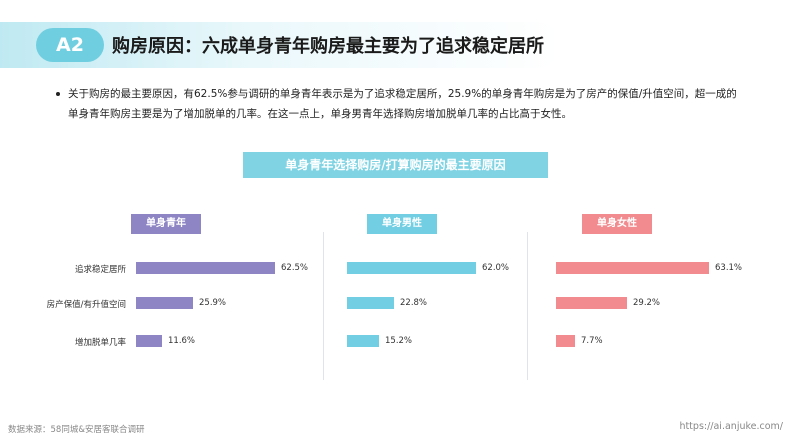 This screenshot has height=441, width=793. Describe the element at coordinates (100, 343) in the screenshot. I see `category-label: 增加脱单几率` at that location.